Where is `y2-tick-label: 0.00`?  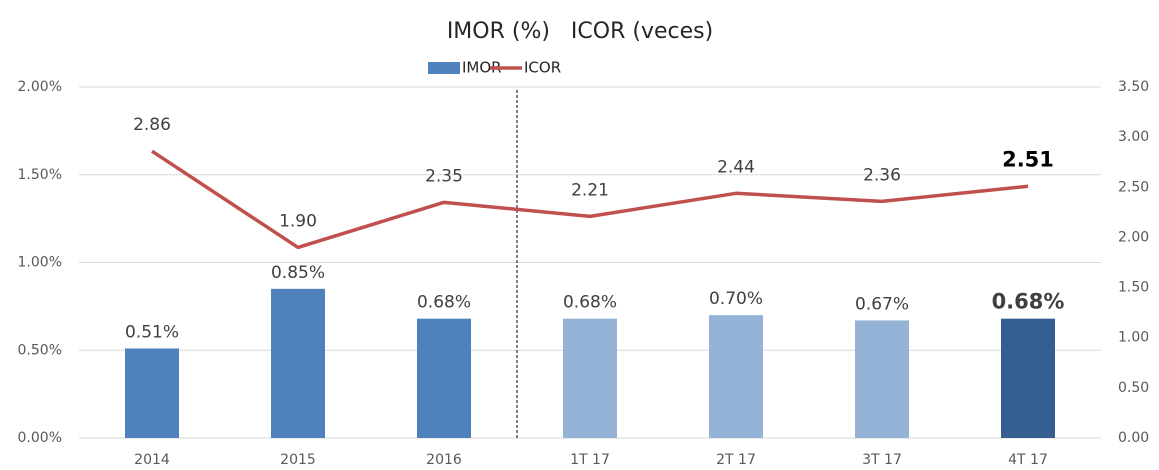 y2-tick-label: 0.00 is located at coordinates (1133, 438).